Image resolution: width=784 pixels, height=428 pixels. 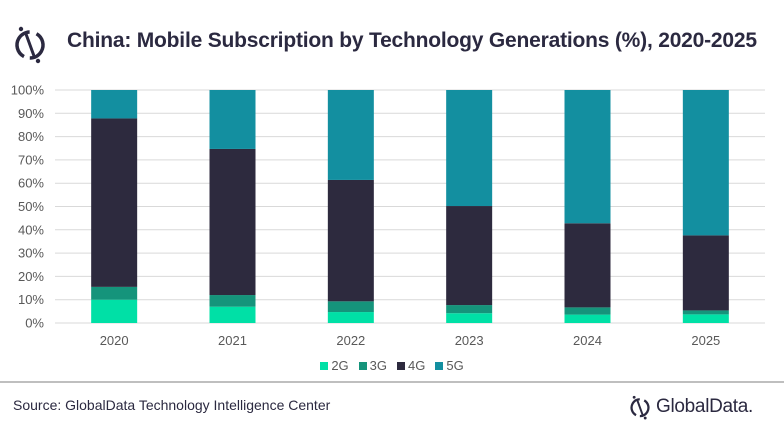 I want to click on bar-segment-5G-2021, so click(x=232, y=119).